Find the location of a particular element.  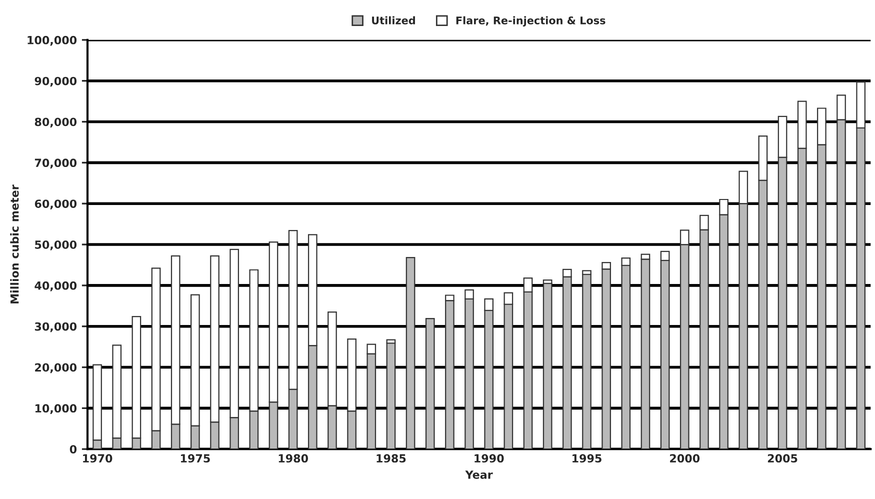

y-tick-label: 0 is located at coordinates (73, 449).